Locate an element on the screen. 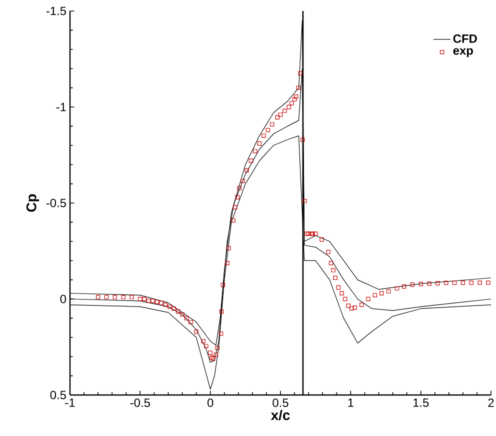 Image resolution: width=496 pixels, height=436 pixels. x-axis-title: x/c is located at coordinates (280, 415).